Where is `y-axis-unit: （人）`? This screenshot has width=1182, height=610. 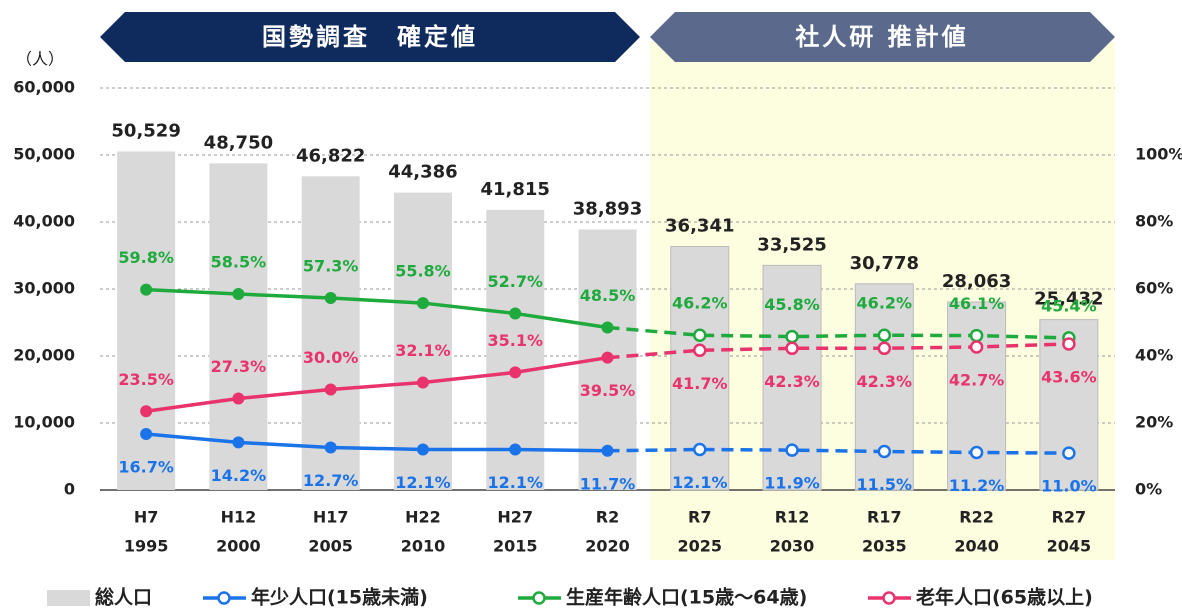
y-axis-unit: （人） is located at coordinates (40, 59).